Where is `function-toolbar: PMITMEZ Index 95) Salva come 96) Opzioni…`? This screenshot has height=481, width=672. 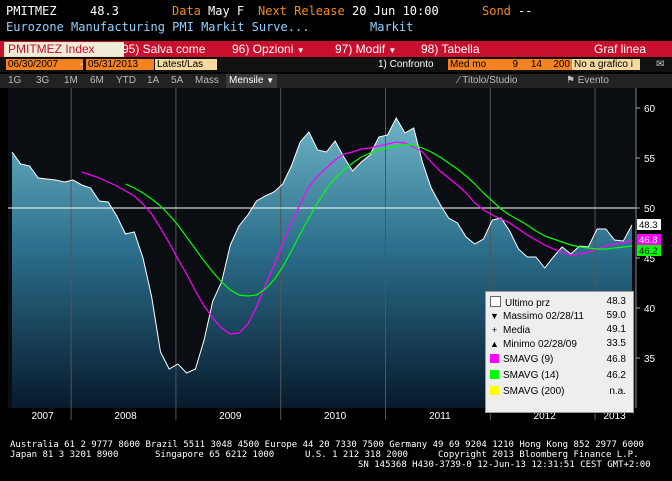
function-toolbar: PMITMEZ Index 95) Salva come 96) Opzioni… is located at coordinates (336, 49).